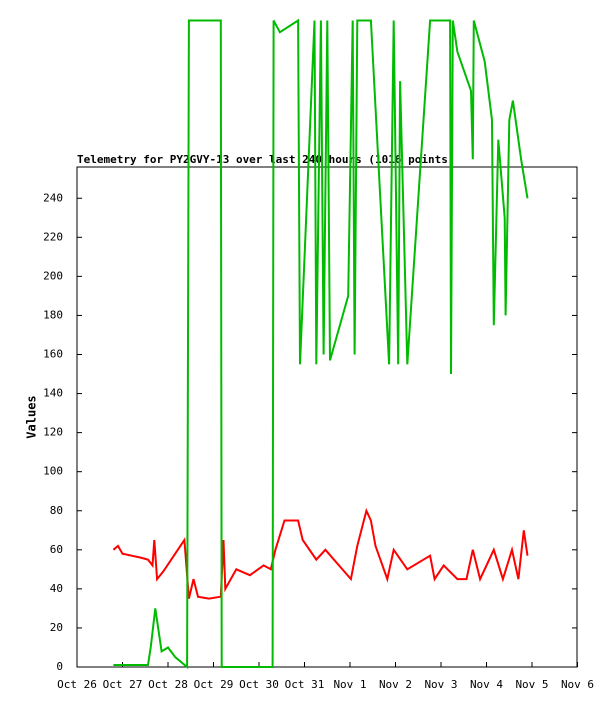  I want to click on y-tick-label: 200, so click(53, 275).